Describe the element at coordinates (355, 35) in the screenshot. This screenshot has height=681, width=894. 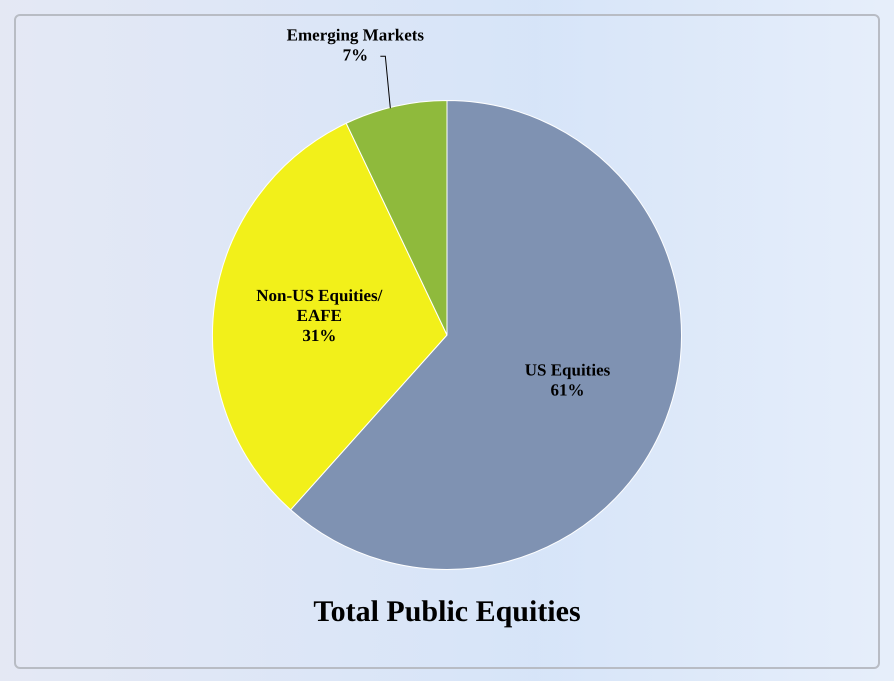
I see `slice-label: Emerging Markets` at that location.